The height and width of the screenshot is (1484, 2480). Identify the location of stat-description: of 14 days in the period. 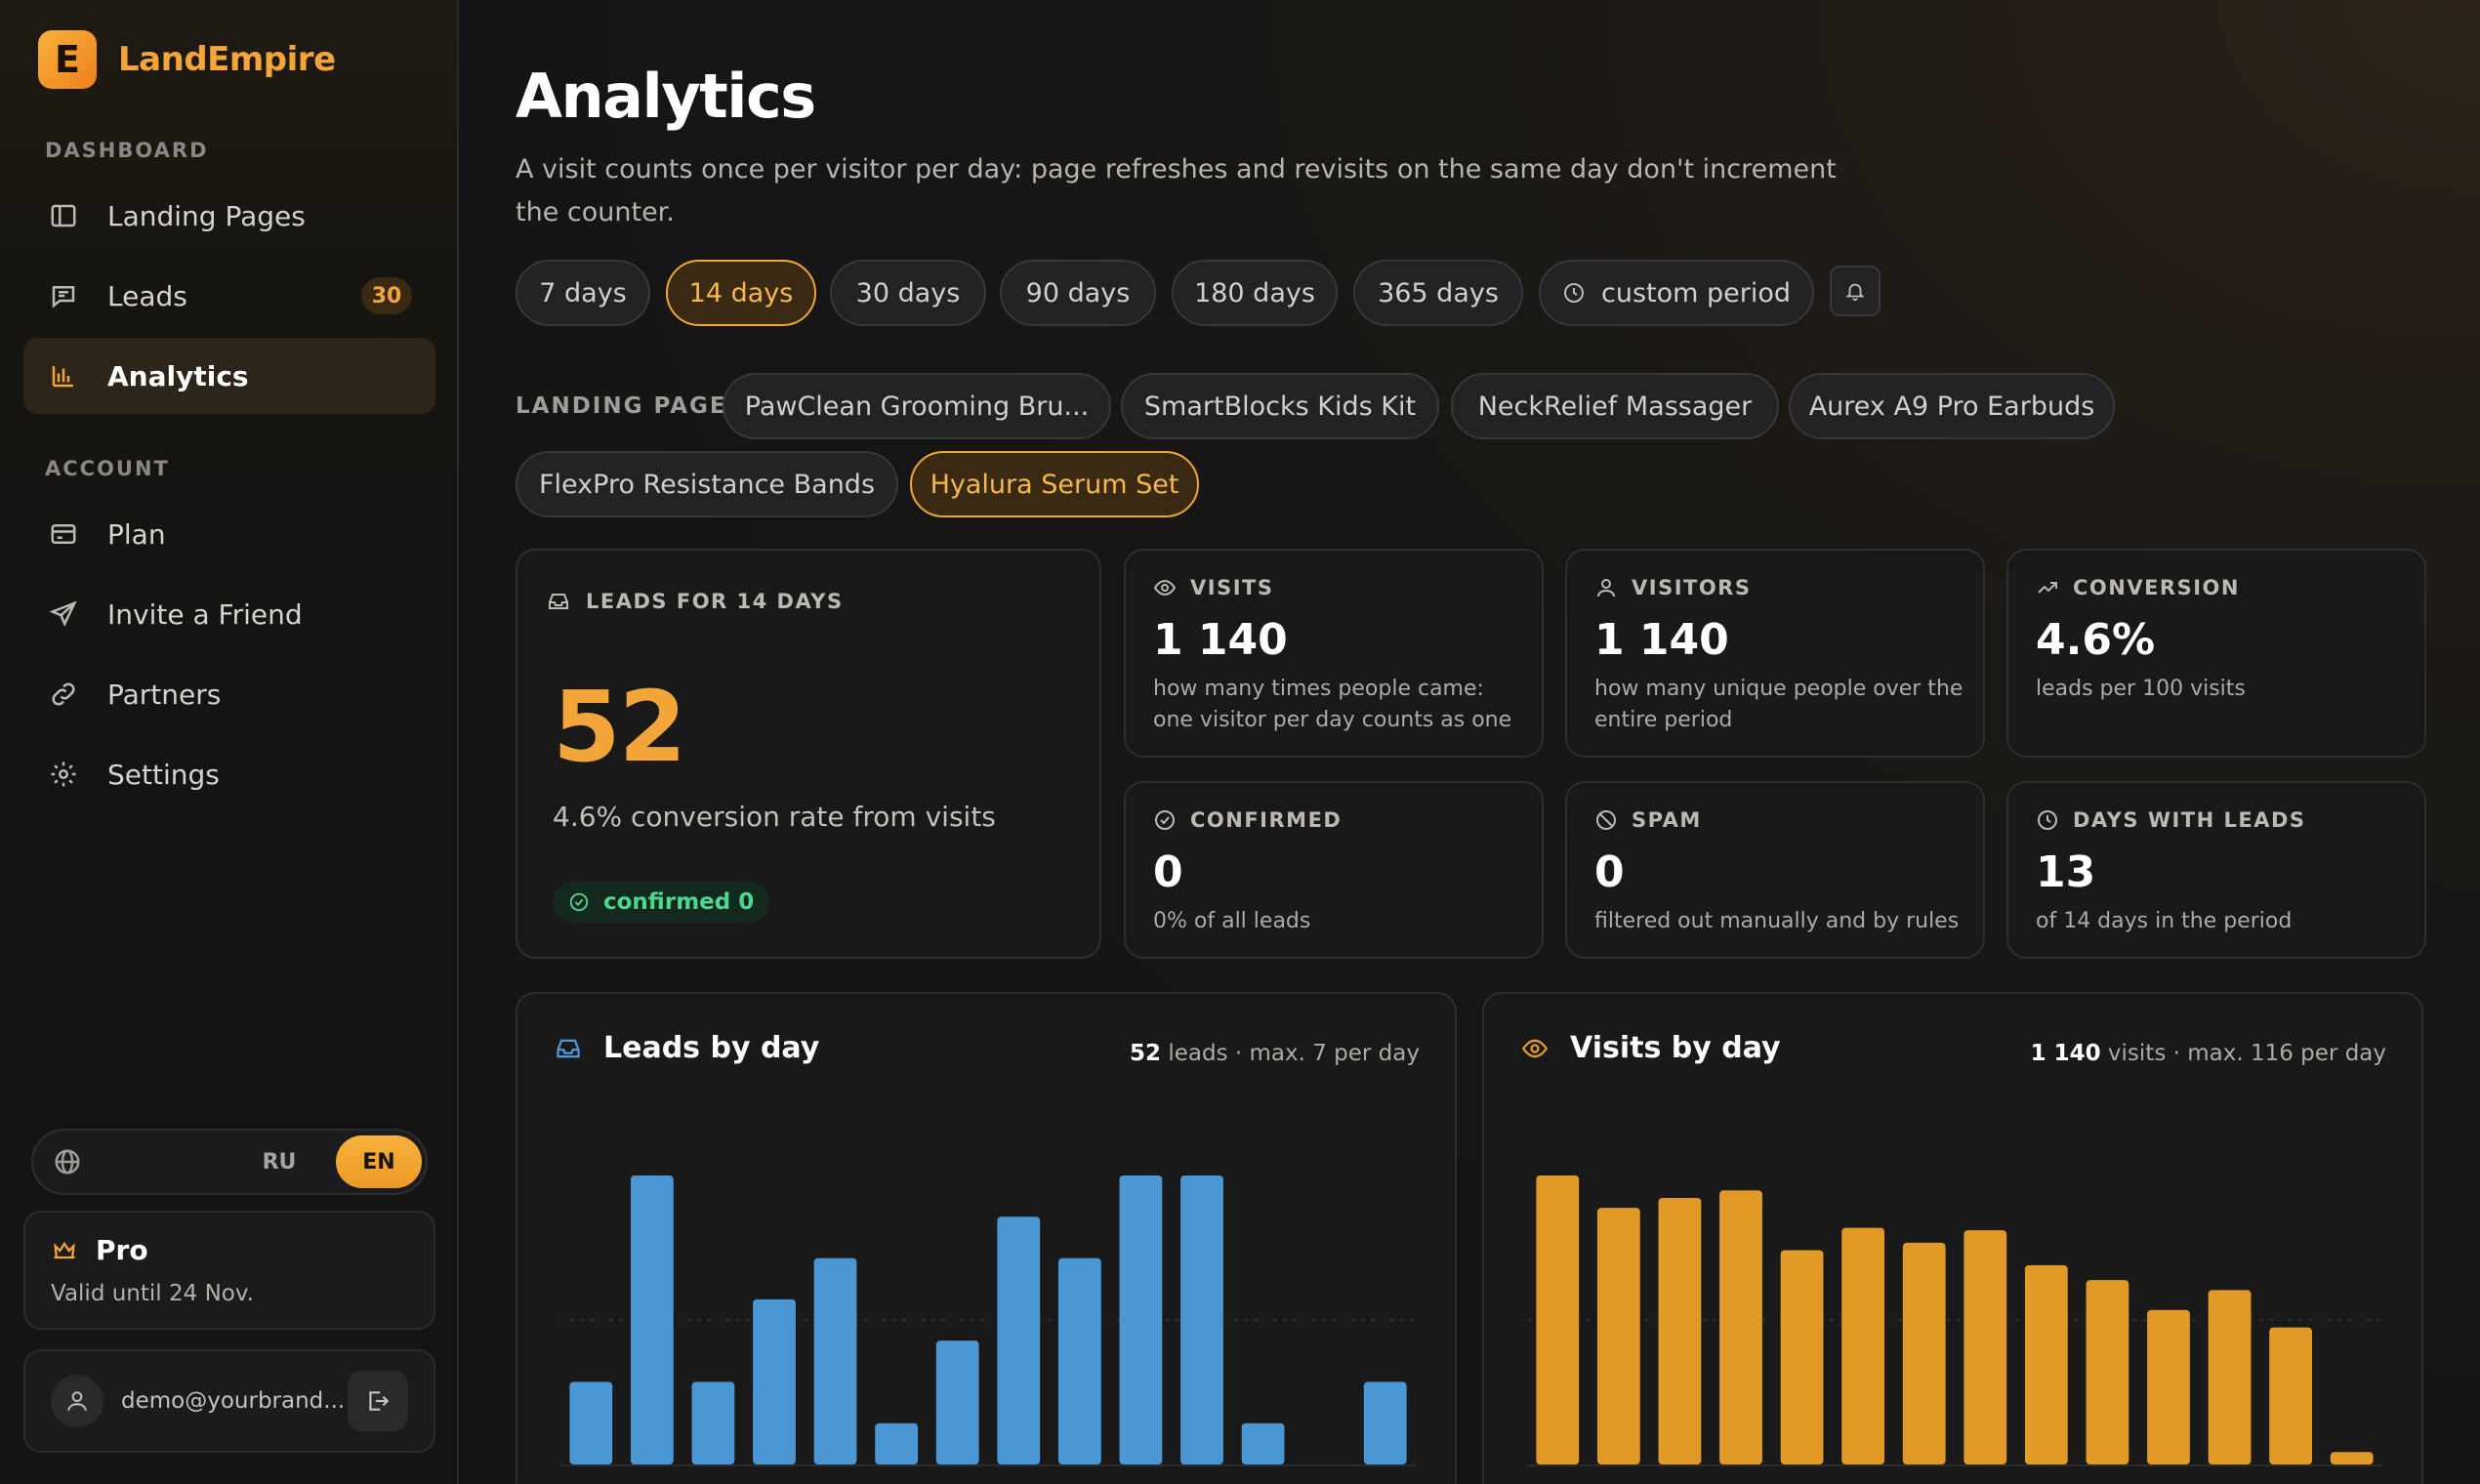
(2164, 921).